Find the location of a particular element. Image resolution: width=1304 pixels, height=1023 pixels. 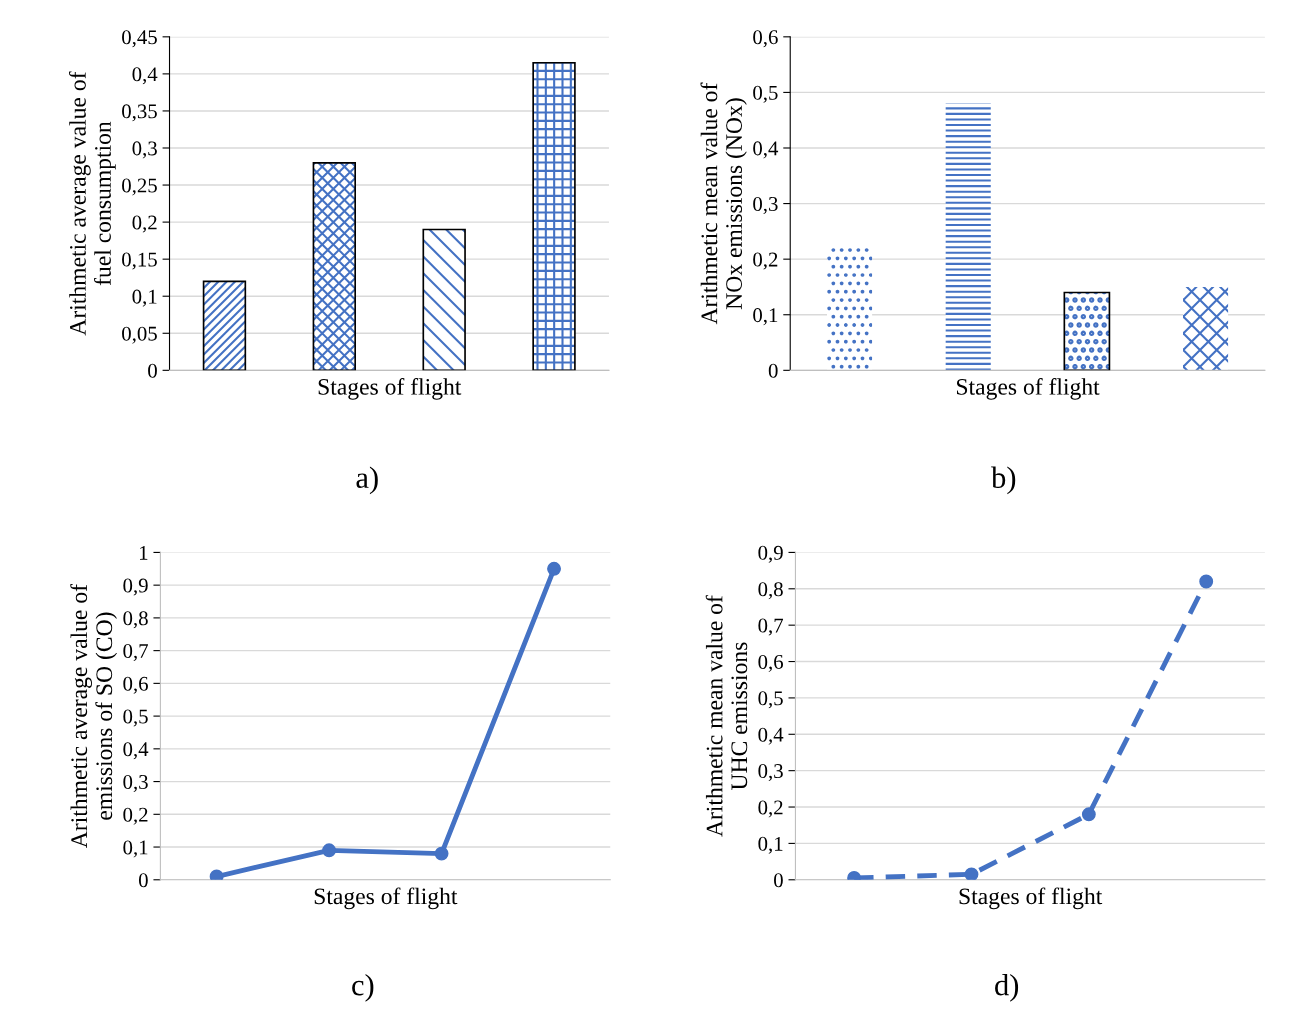

y-tick-label: 0,35 is located at coordinates (139, 113).